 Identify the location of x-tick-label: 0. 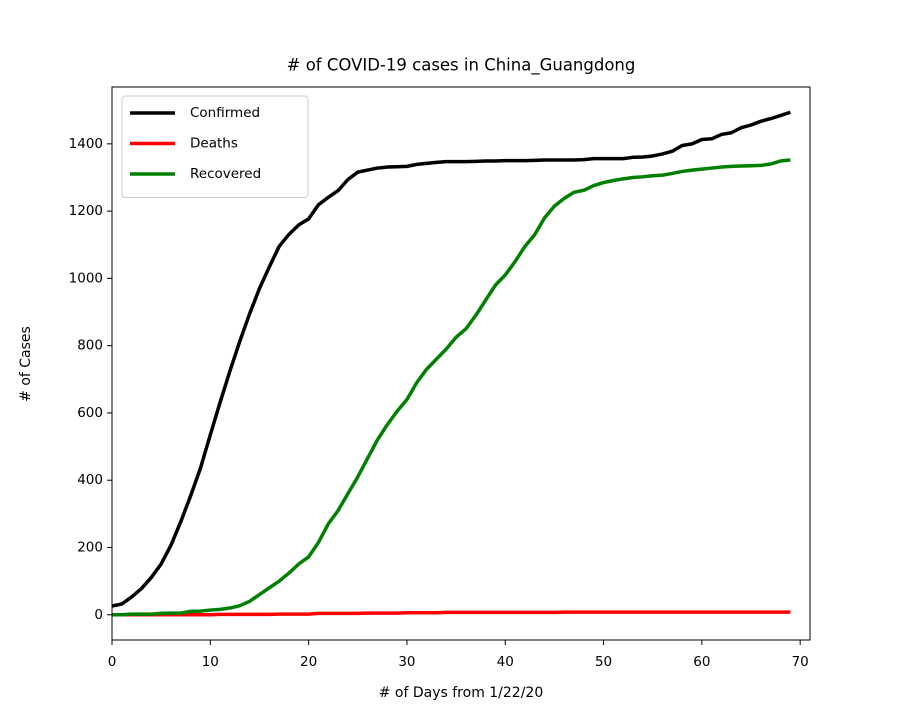
(112, 662).